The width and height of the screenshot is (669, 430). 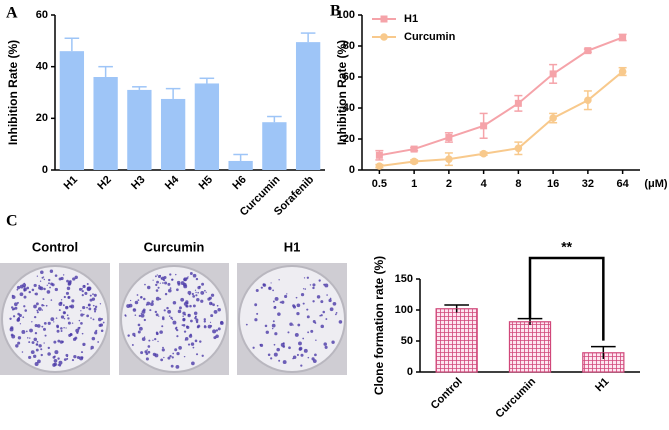 What do you see at coordinates (379, 325) in the screenshot?
I see `y-axis-label: Clone formation rate (%)` at bounding box center [379, 325].